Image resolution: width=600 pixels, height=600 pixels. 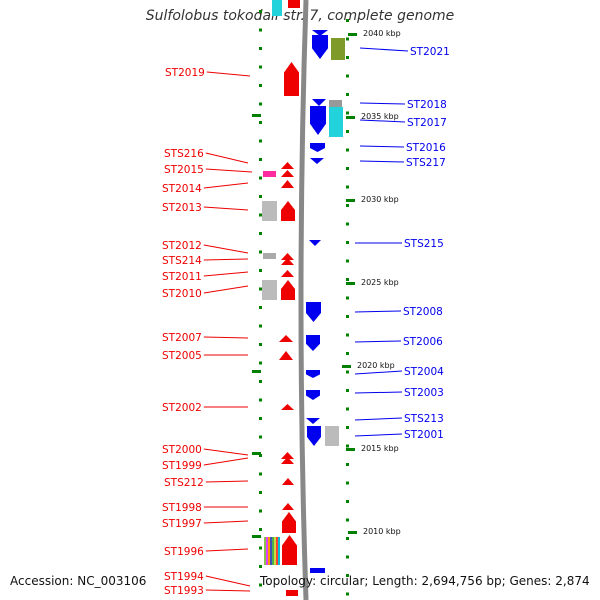 What do you see at coordinates (376, 365) in the screenshot?
I see `scale-label: 2020 kbp` at bounding box center [376, 365].